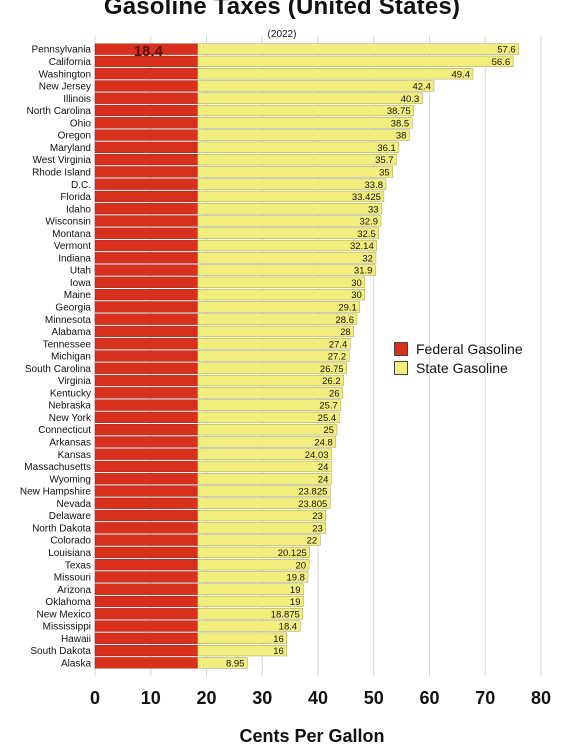  Describe the element at coordinates (282, 10) in the screenshot. I see `chart-title: Gasoline Taxes (United States)` at that location.